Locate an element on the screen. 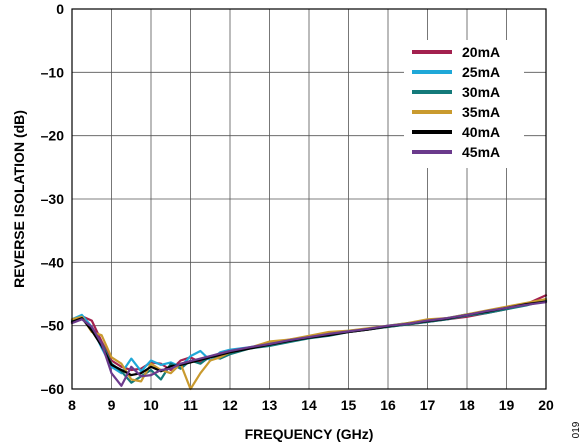 The width and height of the screenshot is (583, 446). x-tick-label: 19 is located at coordinates (507, 405).